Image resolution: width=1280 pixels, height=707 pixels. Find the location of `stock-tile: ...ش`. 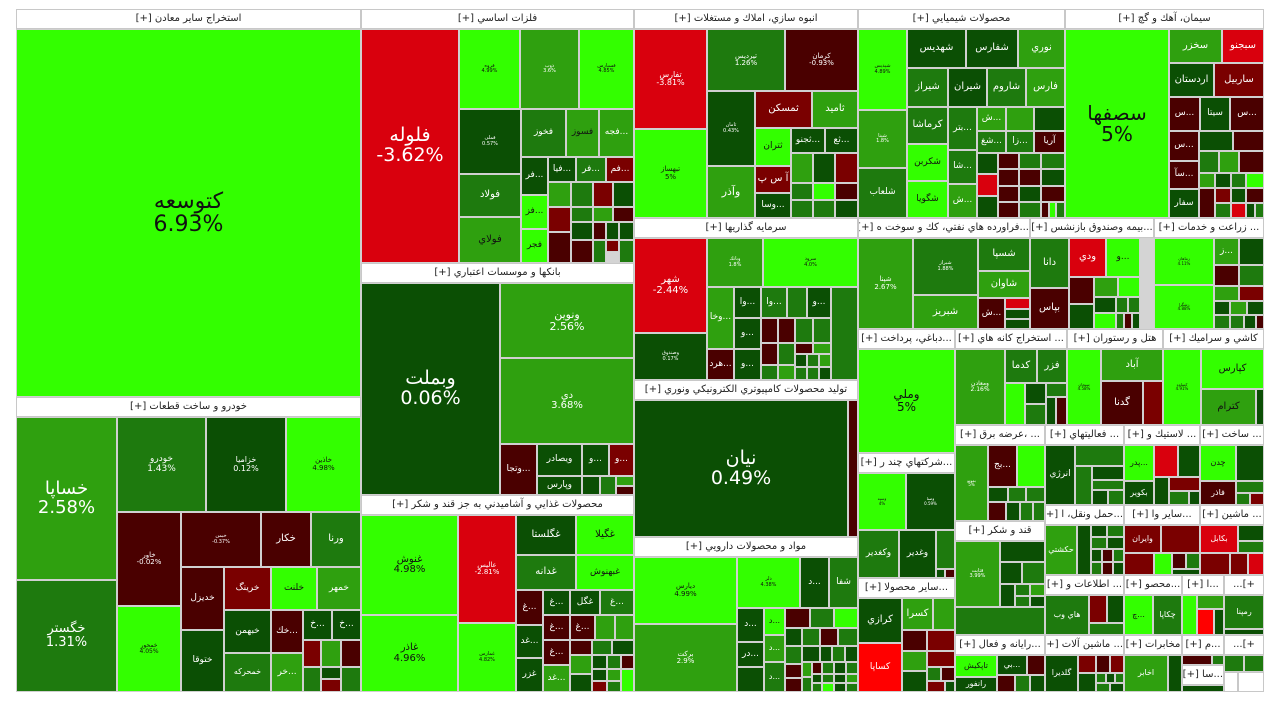

stock-tile: ...ش is located at coordinates (991, 313).